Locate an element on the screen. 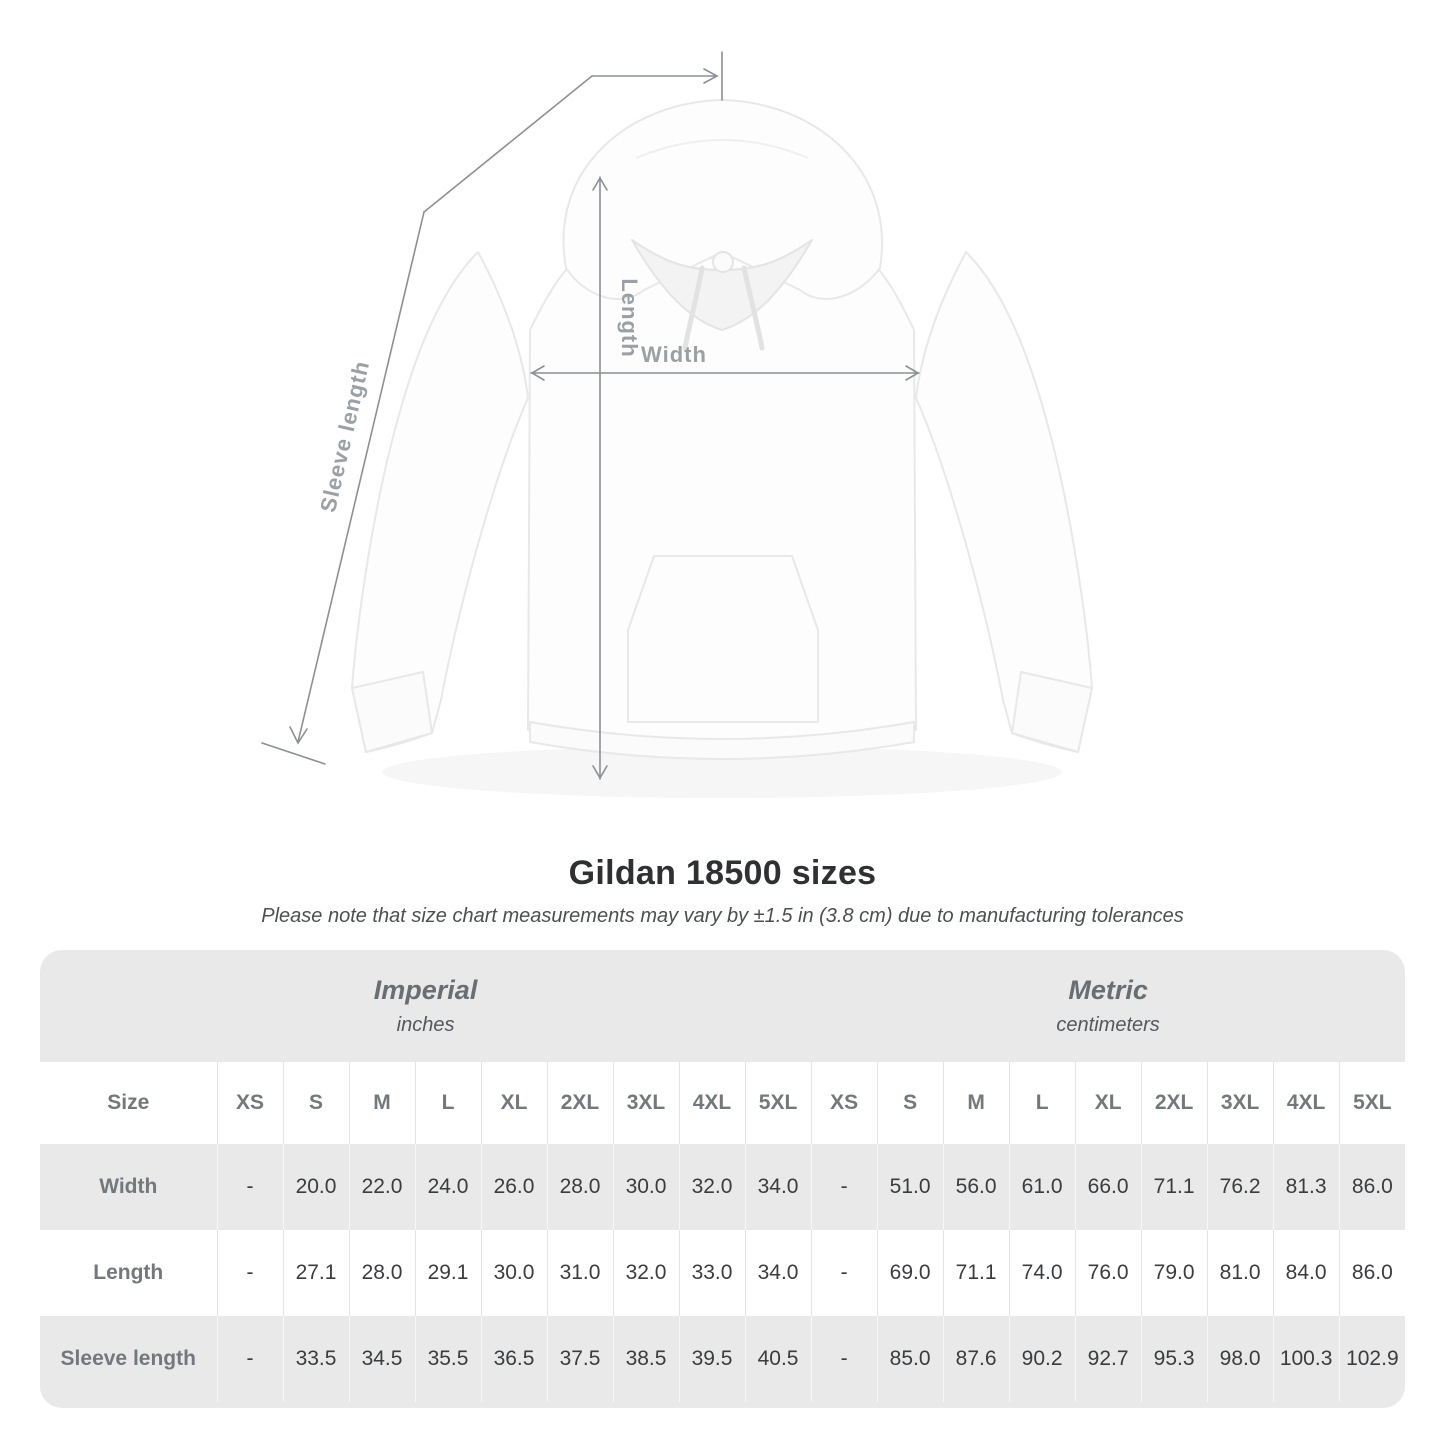  unit-group-subtitle: centimeters is located at coordinates (1108, 1025).